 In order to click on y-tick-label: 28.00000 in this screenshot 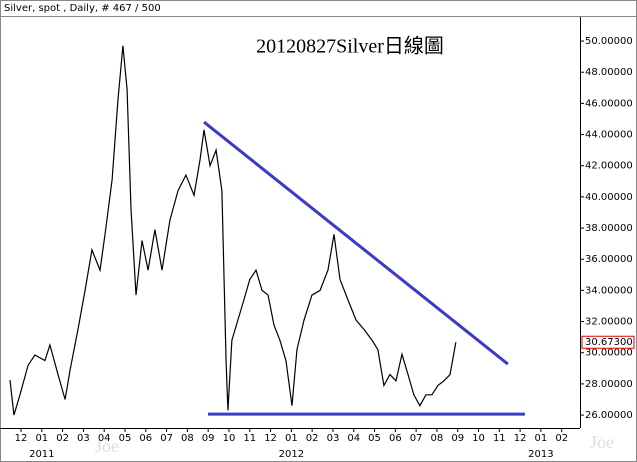, I will do `click(609, 384)`.